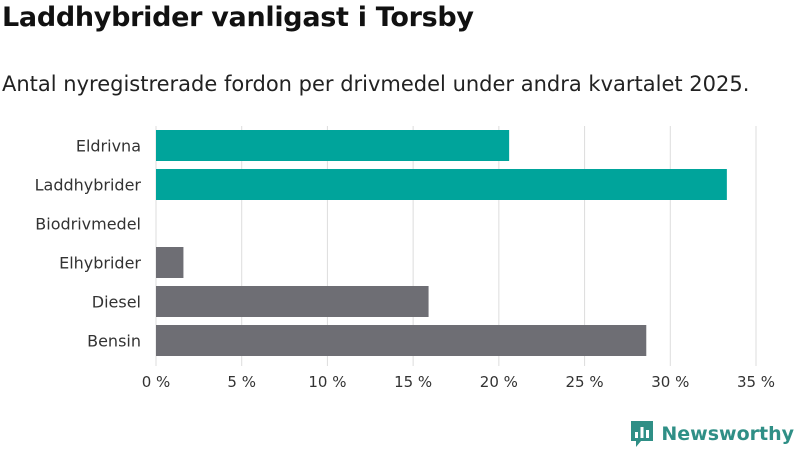  Describe the element at coordinates (670, 382) in the screenshot. I see `x-tick-label: 30 %` at that location.